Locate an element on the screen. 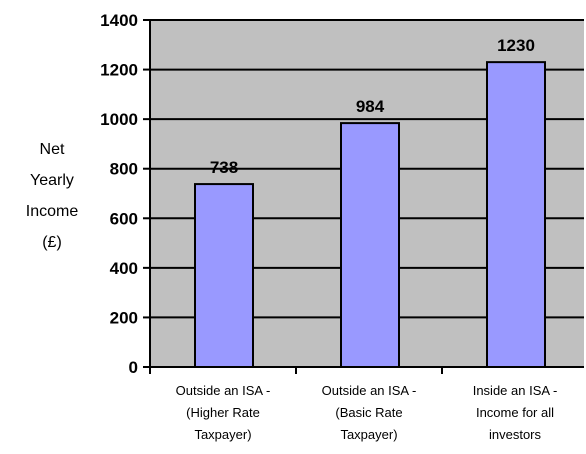 The width and height of the screenshot is (586, 454). category-label-2: Outside an ISA - (Basic Rate Taxpayer) is located at coordinates (369, 412).